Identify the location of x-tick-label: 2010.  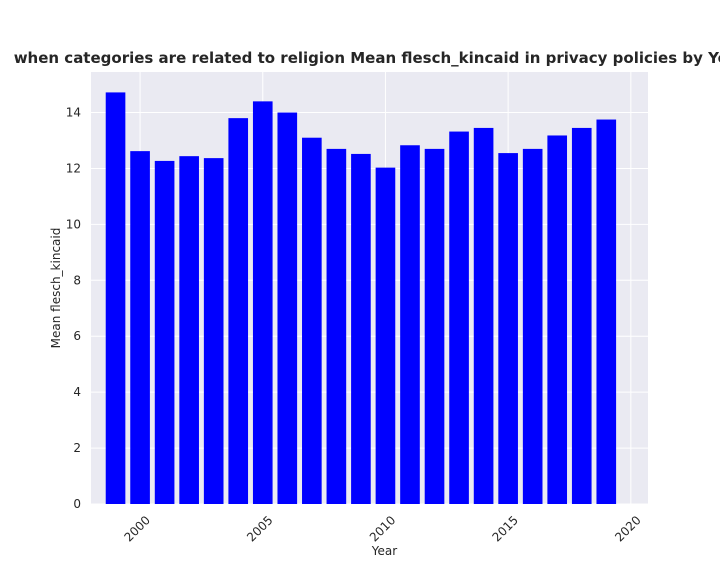
(382, 528).